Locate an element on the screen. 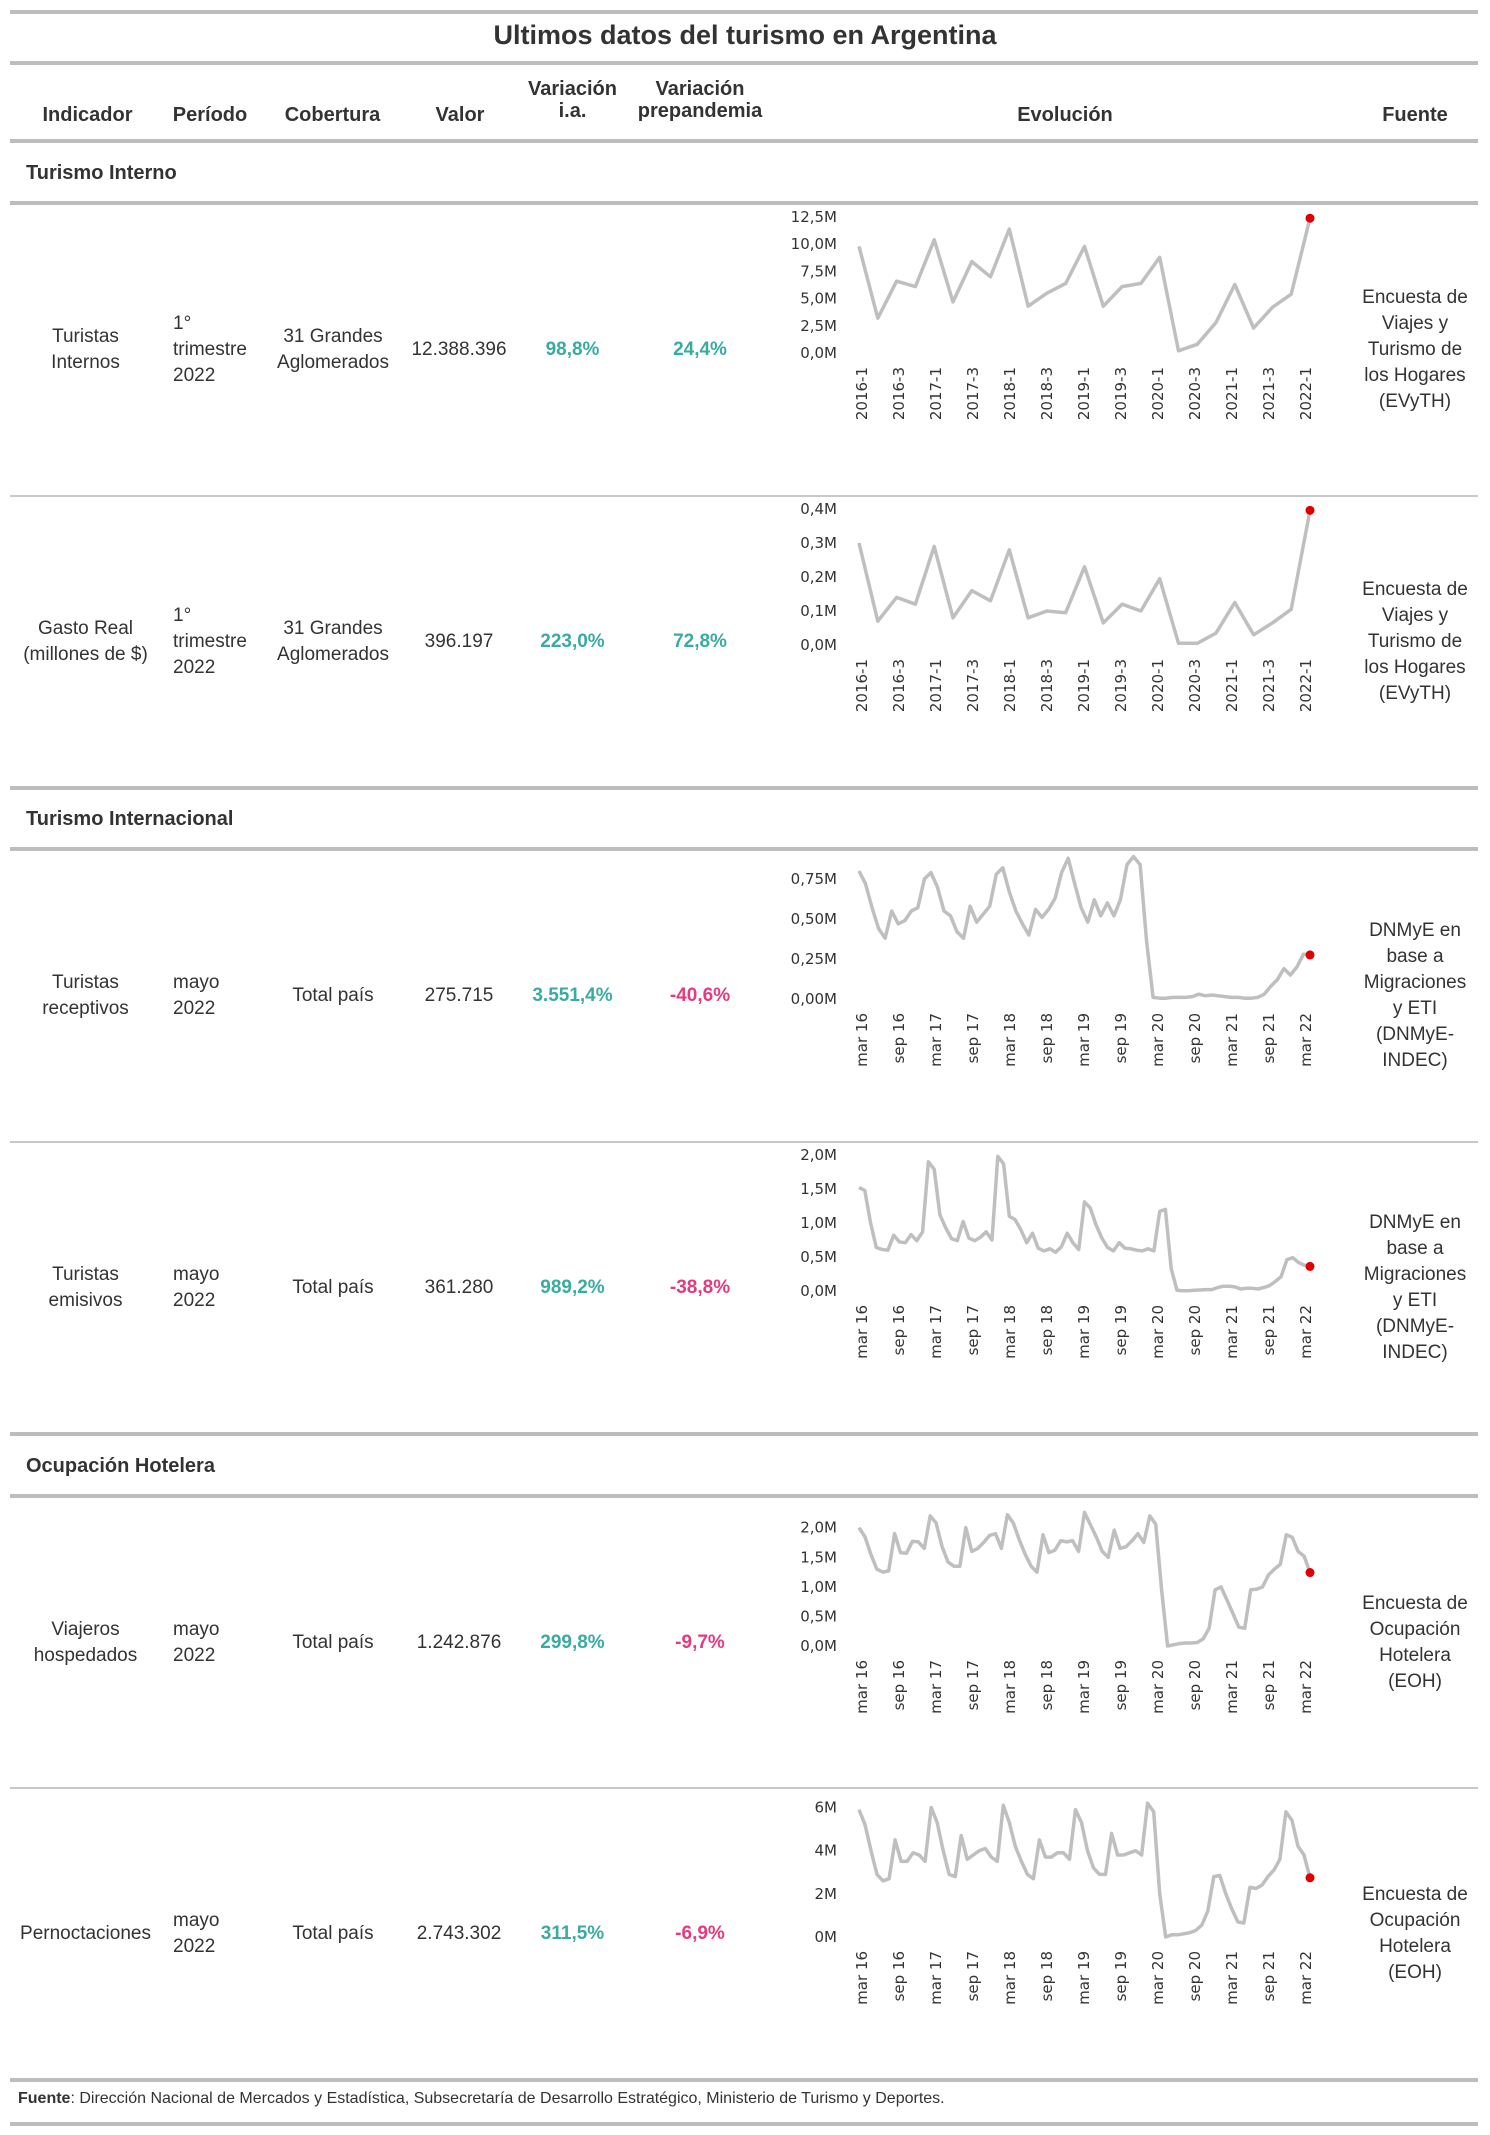 This screenshot has width=1490, height=2135. cobertura-line: Total país is located at coordinates (333, 1287).